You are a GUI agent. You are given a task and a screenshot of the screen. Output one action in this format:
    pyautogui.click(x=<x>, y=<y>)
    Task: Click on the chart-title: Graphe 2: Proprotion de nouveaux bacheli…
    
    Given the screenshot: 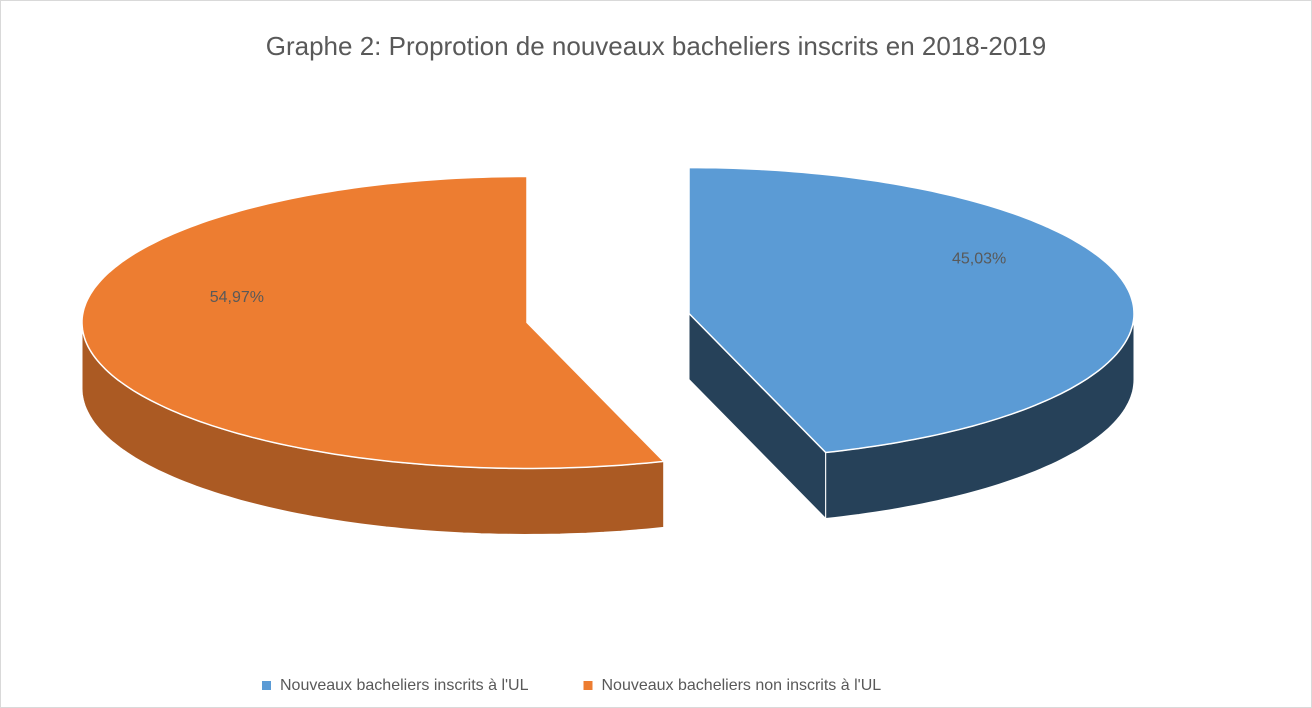 What is the action you would take?
    pyautogui.click(x=656, y=46)
    